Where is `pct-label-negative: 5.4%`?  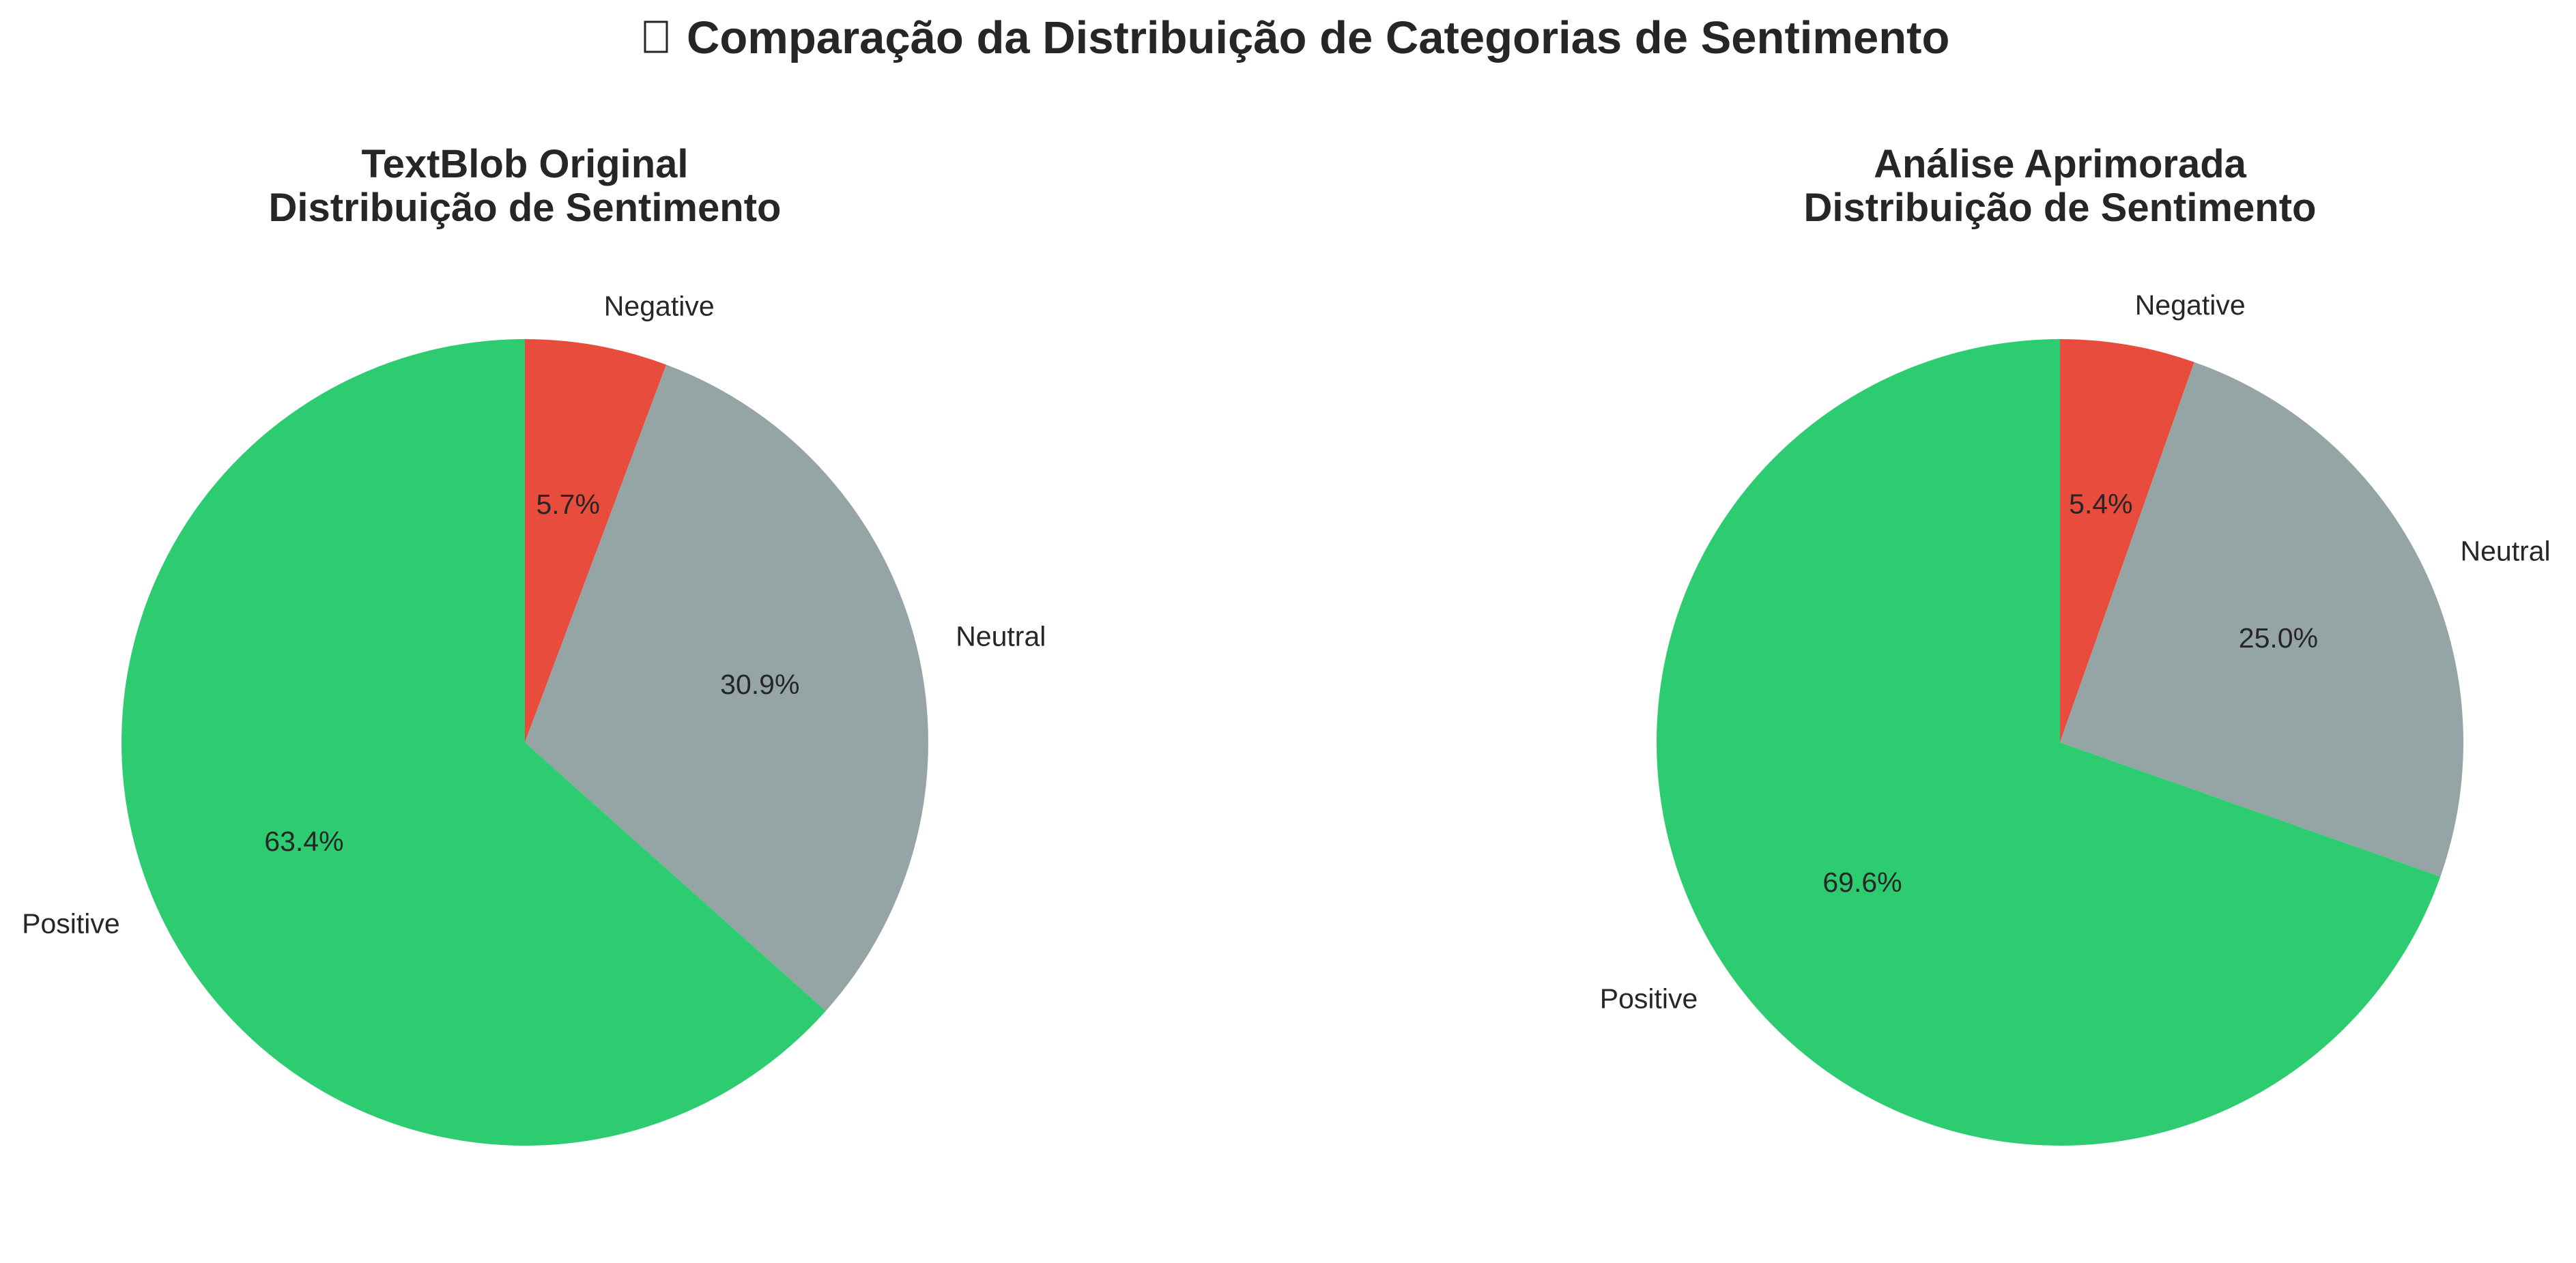 pct-label-negative: 5.4% is located at coordinates (2100, 504).